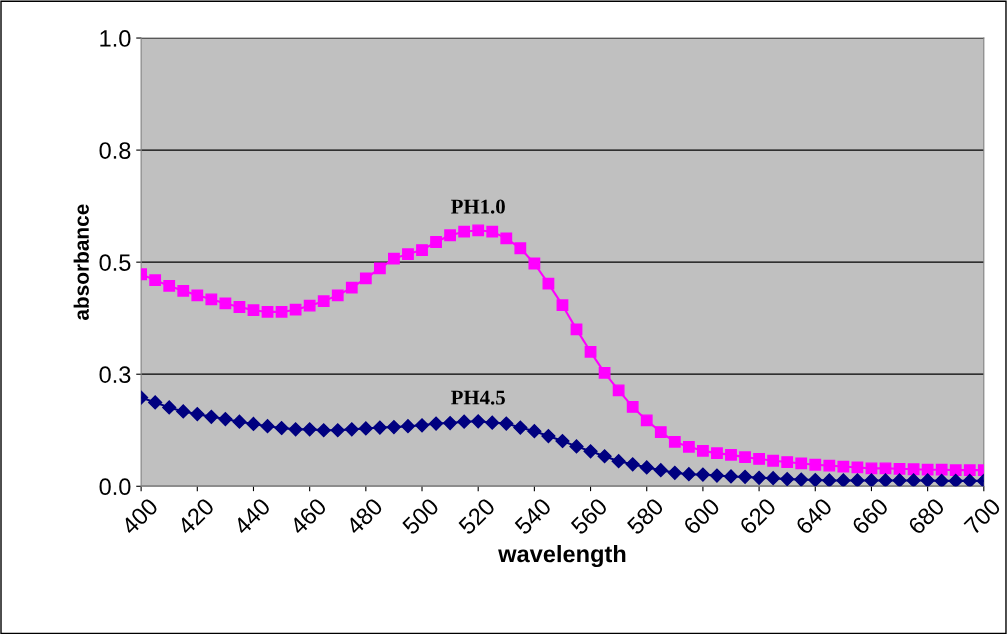  What do you see at coordinates (81, 262) in the screenshot?
I see `y-axis-title: absorbance` at bounding box center [81, 262].